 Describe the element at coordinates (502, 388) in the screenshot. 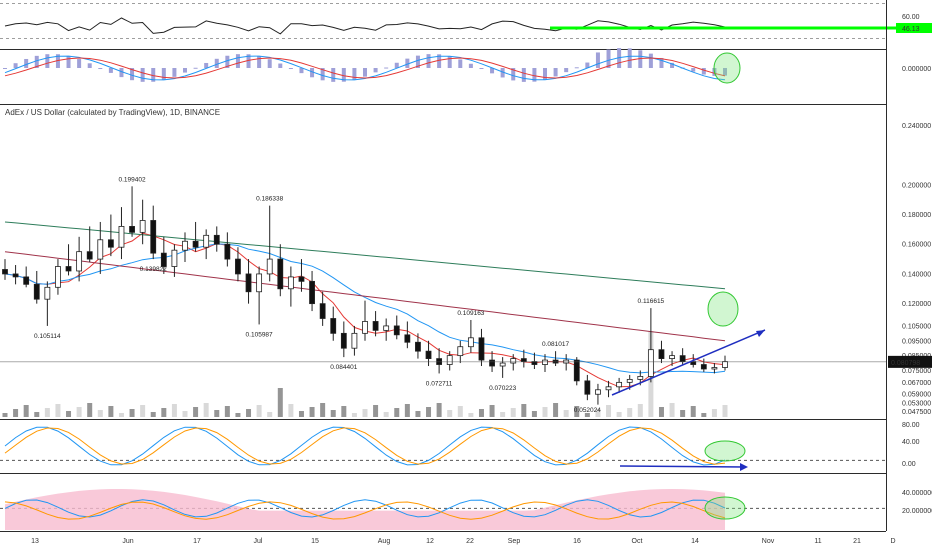

I see `price-annotation: 0.070223` at that location.